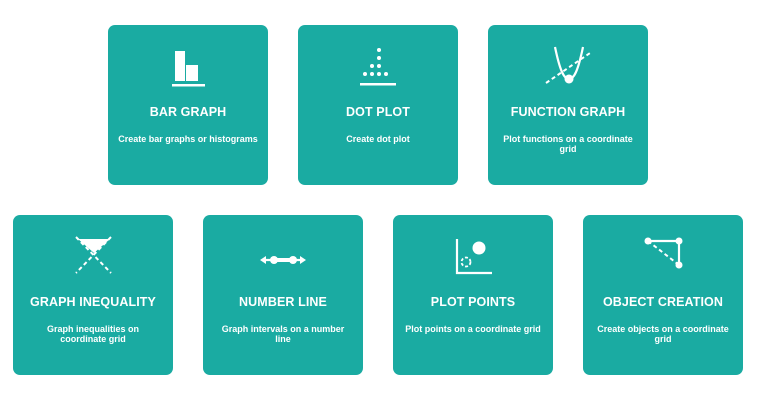 The height and width of the screenshot is (400, 771). Describe the element at coordinates (663, 334) in the screenshot. I see `card-description: Create objects on a coordinate grid` at that location.